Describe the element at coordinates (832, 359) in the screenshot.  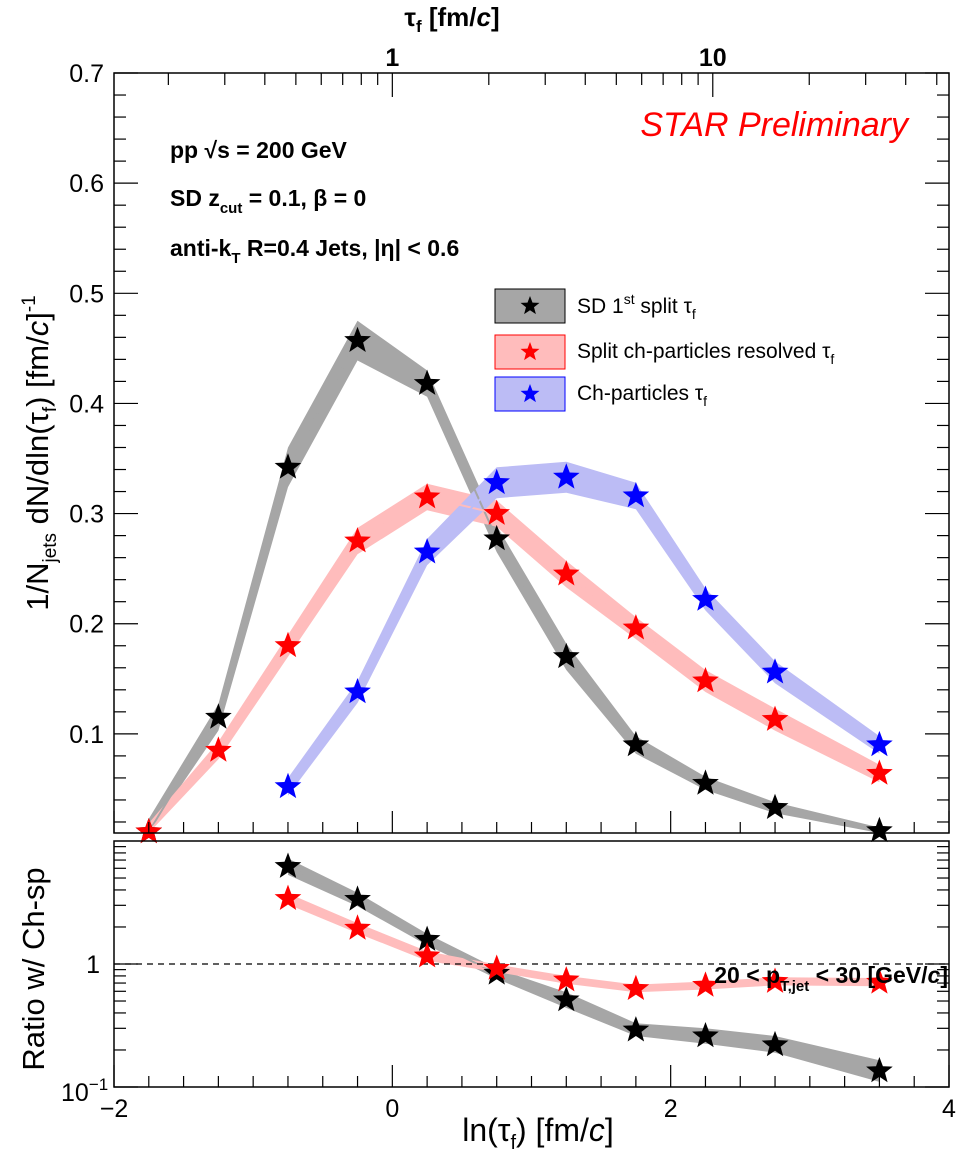
I see `legend-split-sub: f` at that location.